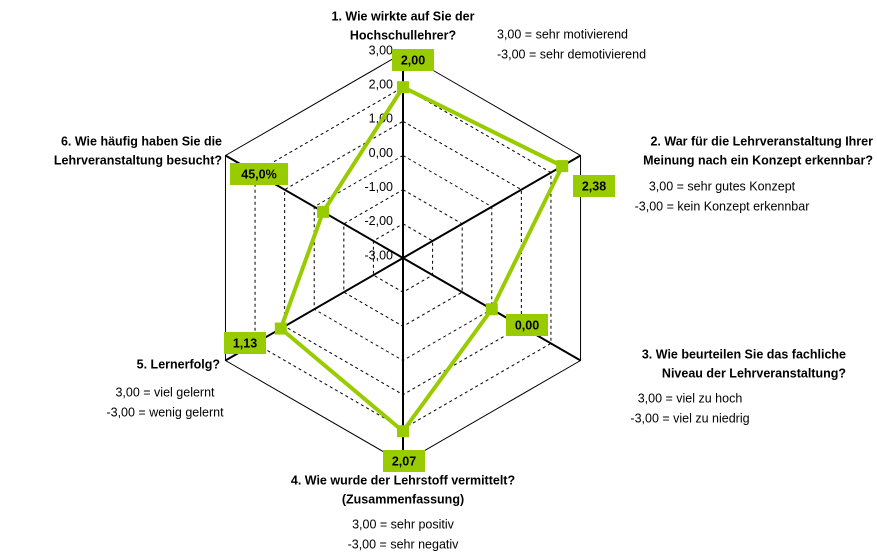  What do you see at coordinates (492, 206) in the screenshot?
I see `axis-line` at bounding box center [492, 206].